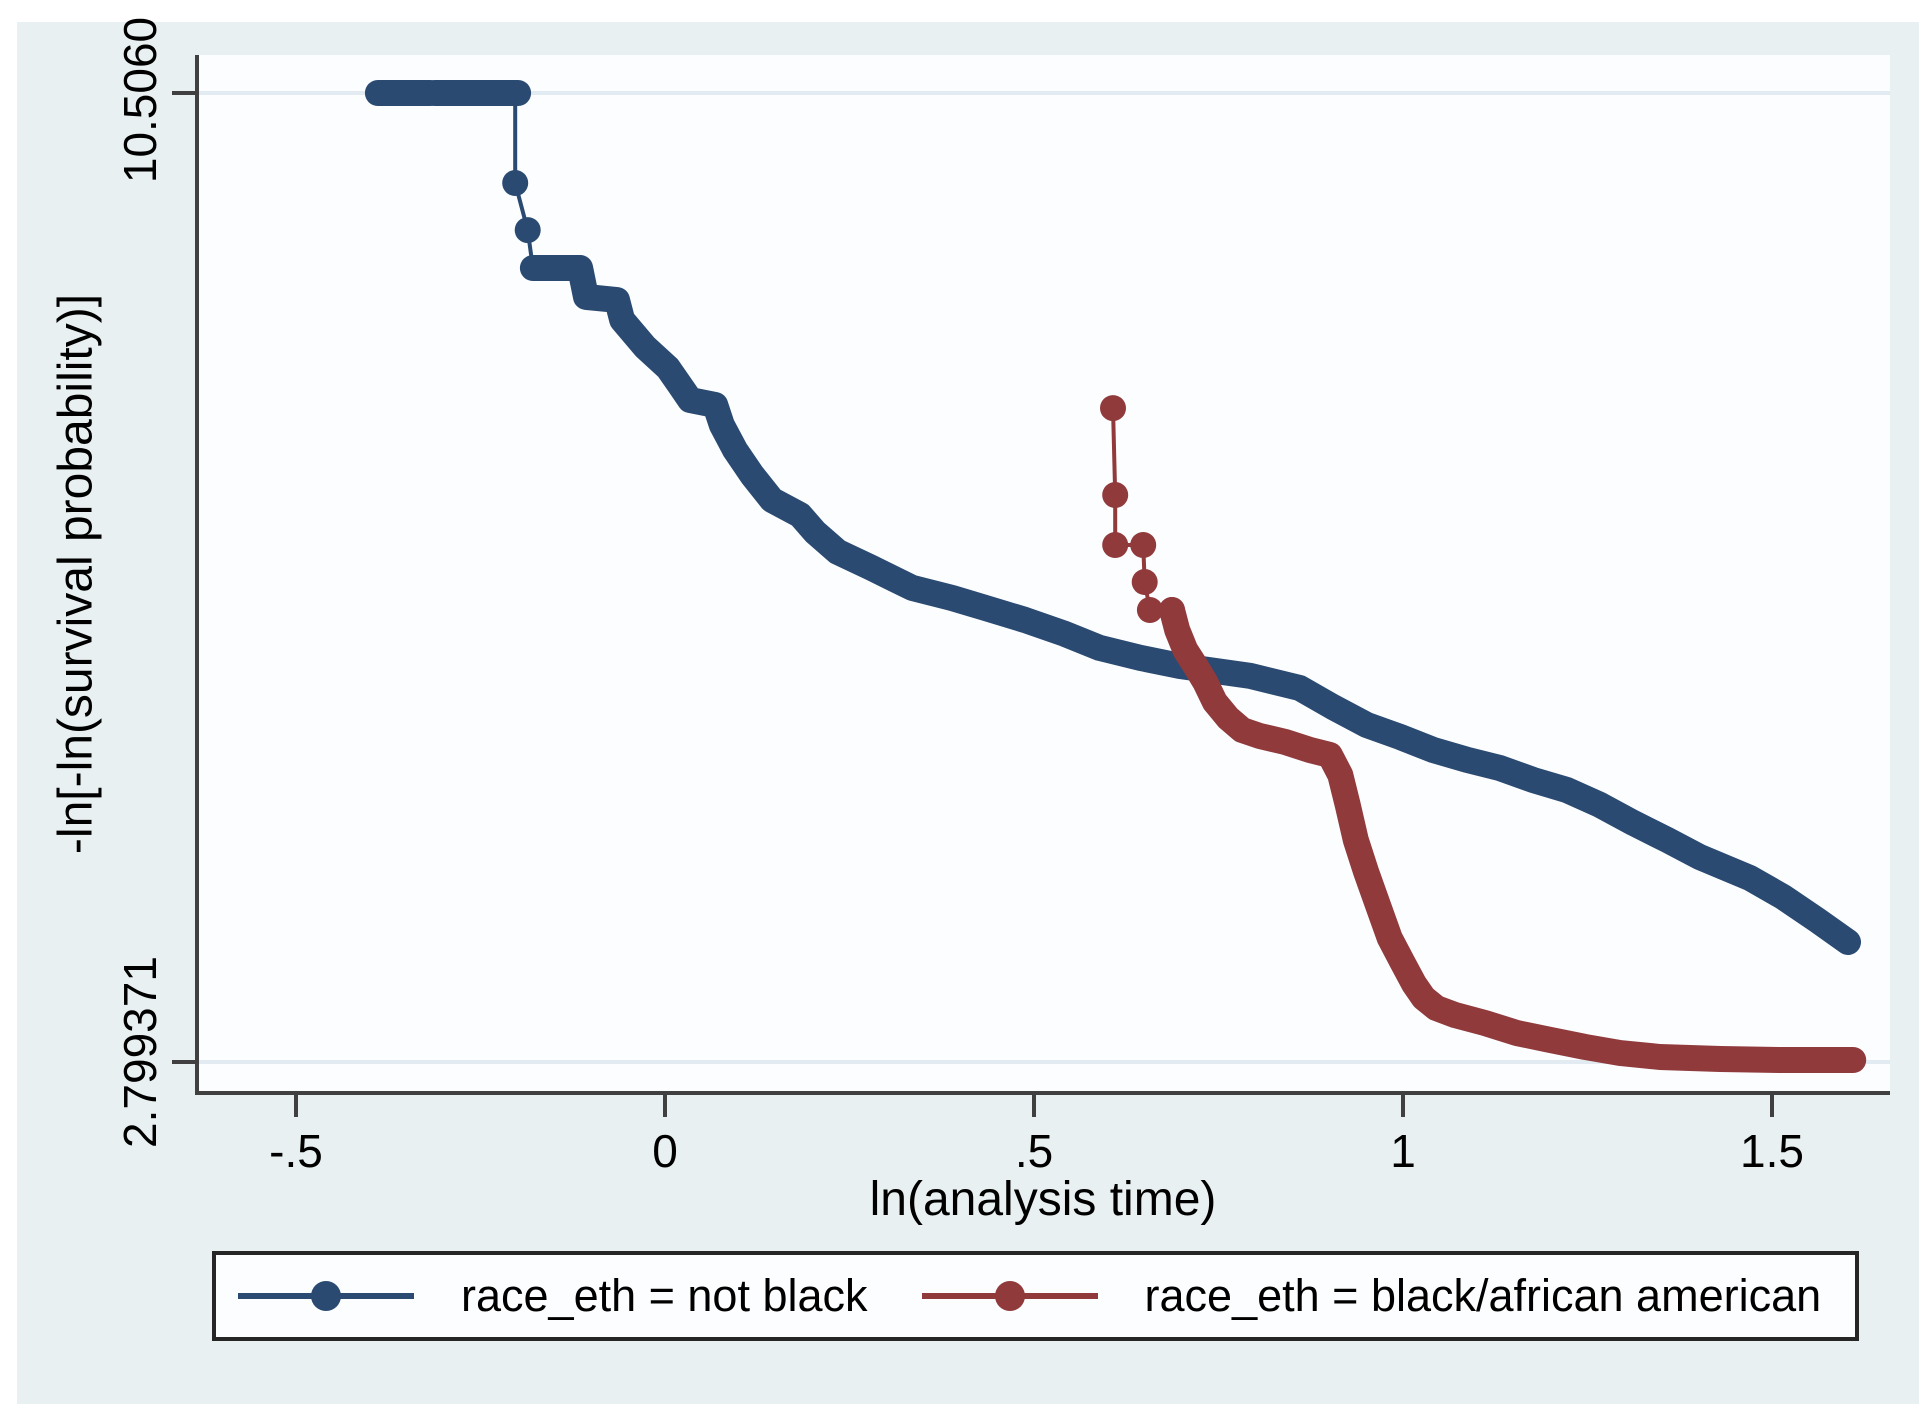 The height and width of the screenshot is (1427, 1931). What do you see at coordinates (1043, 1199) in the screenshot?
I see `x-axis-title: ln(analysis time)` at bounding box center [1043, 1199].